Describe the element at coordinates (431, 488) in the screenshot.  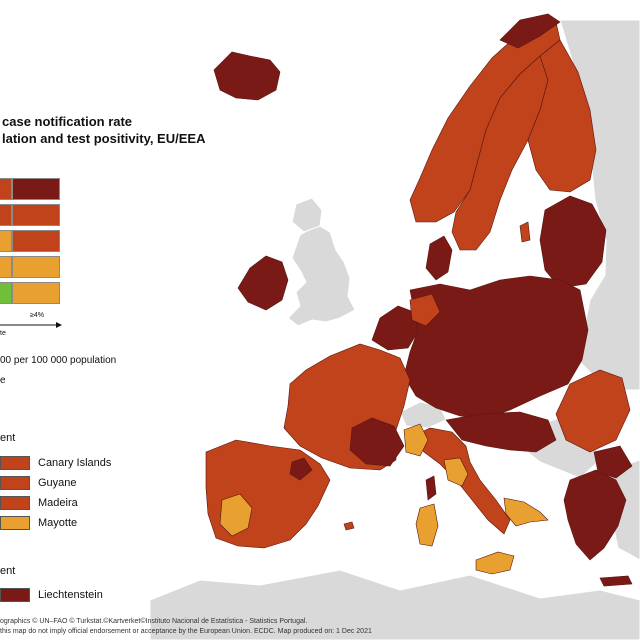
I see `region-corsica` at that location.